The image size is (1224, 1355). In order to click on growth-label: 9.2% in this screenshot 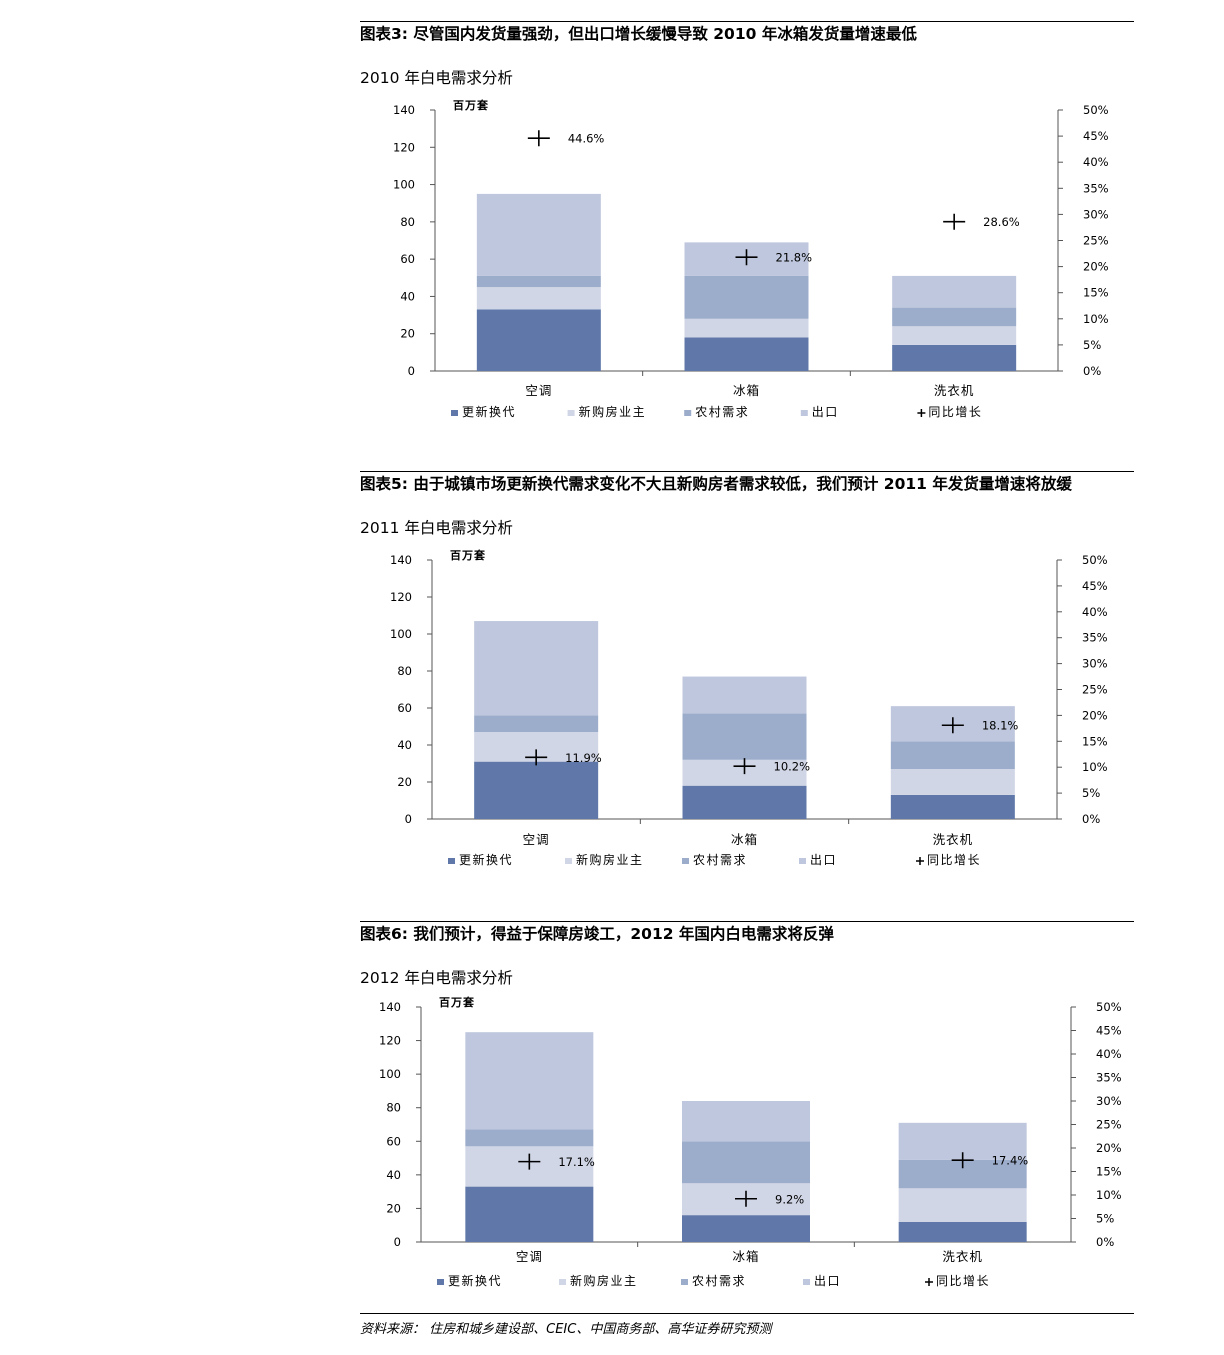, I will do `click(789, 1199)`.